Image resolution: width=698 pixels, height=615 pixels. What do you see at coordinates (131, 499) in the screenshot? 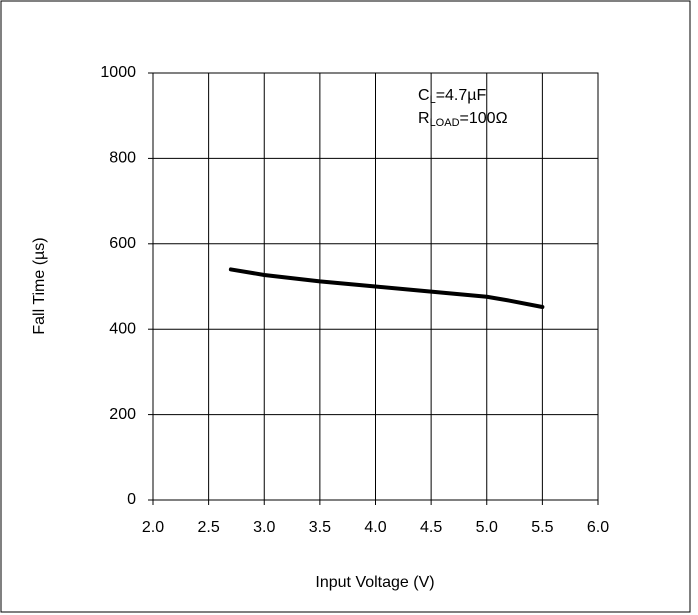
I see `y-tick-label: 0` at bounding box center [131, 499].